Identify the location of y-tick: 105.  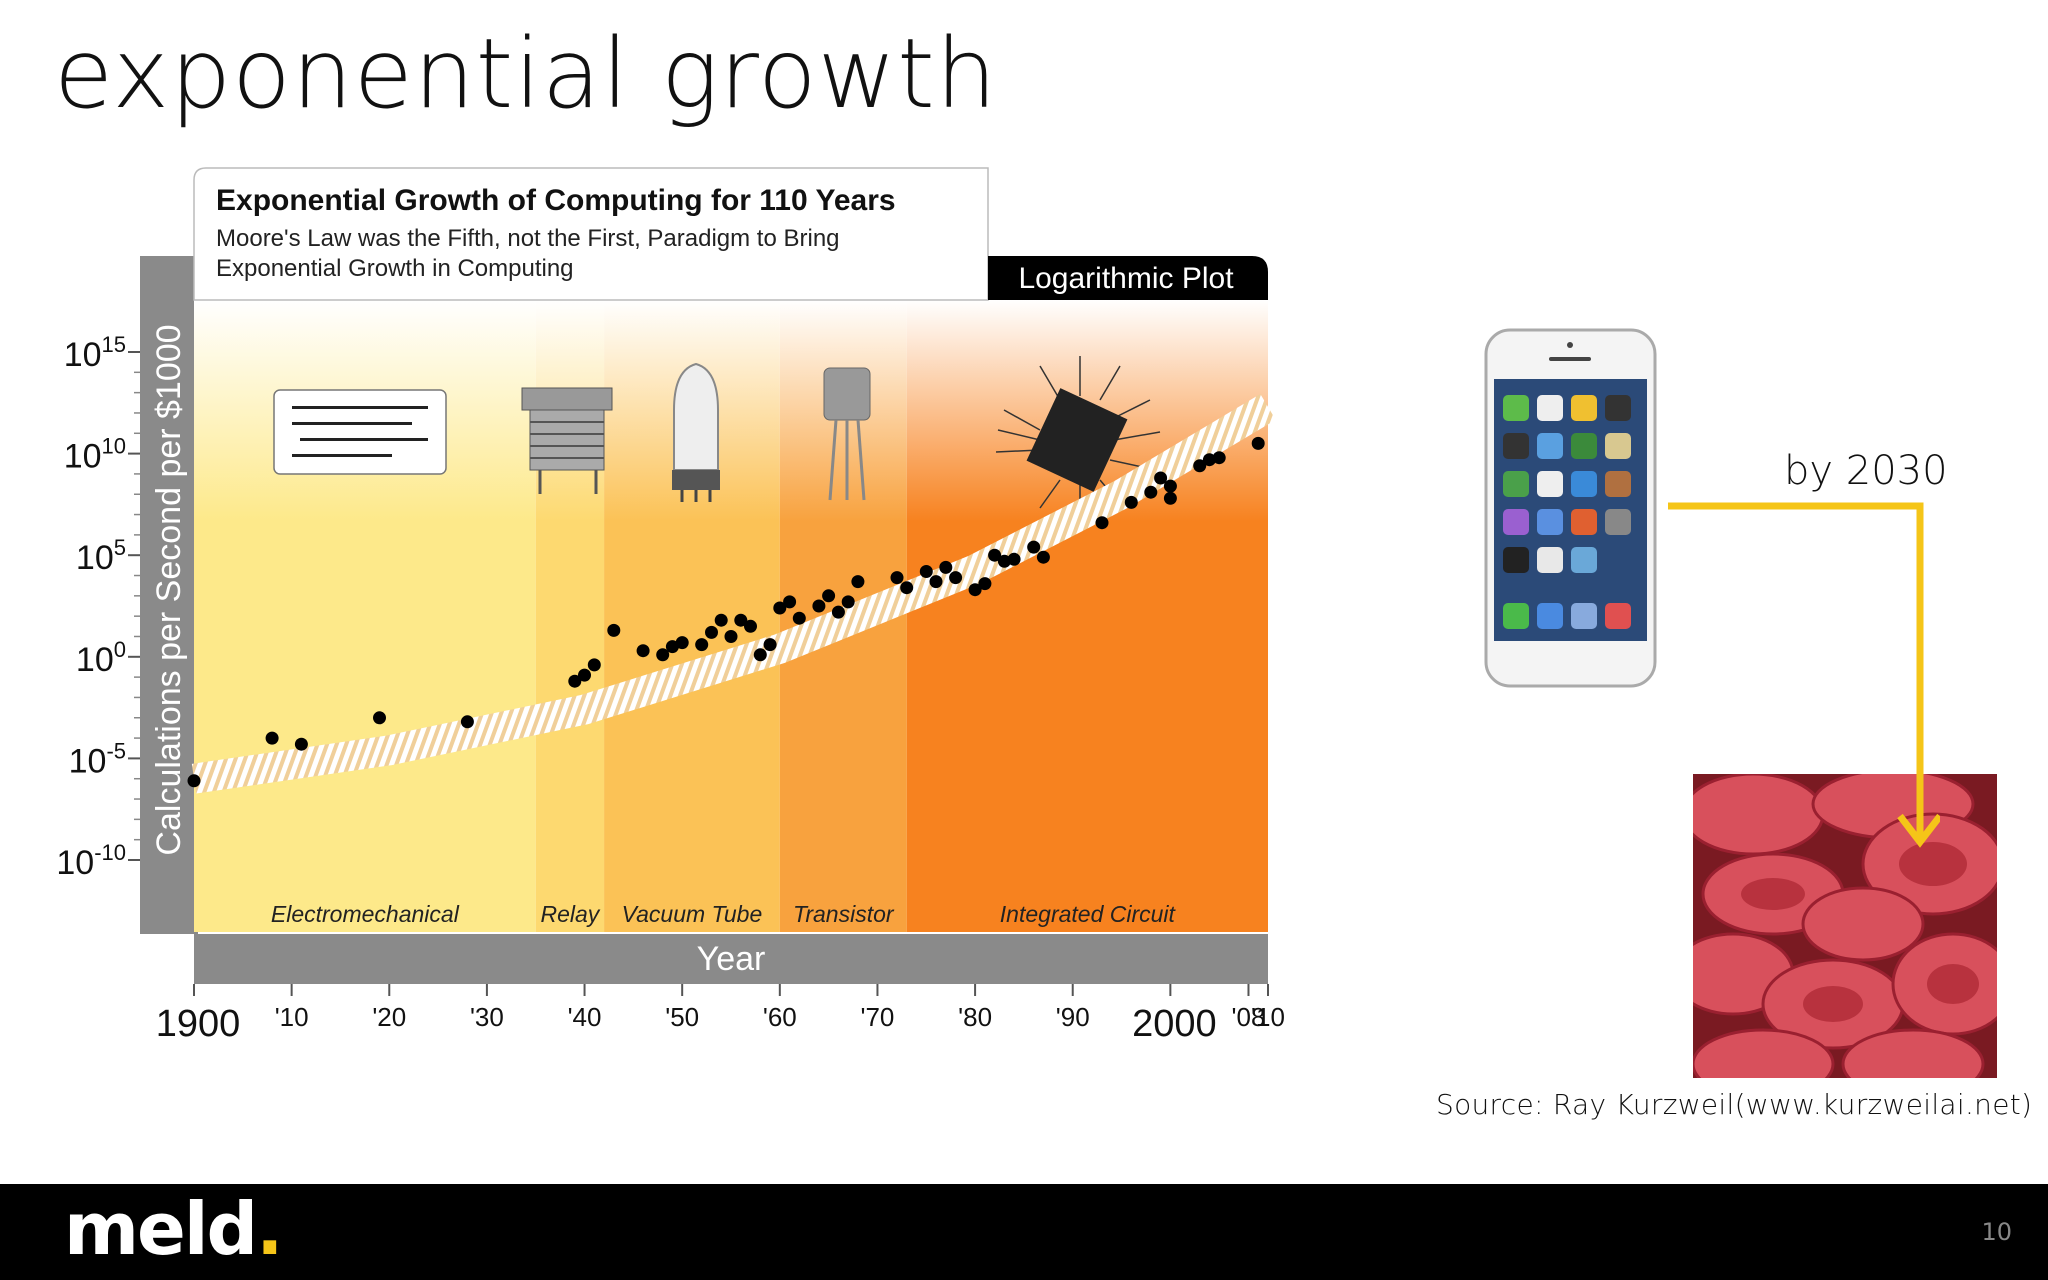
(108, 556).